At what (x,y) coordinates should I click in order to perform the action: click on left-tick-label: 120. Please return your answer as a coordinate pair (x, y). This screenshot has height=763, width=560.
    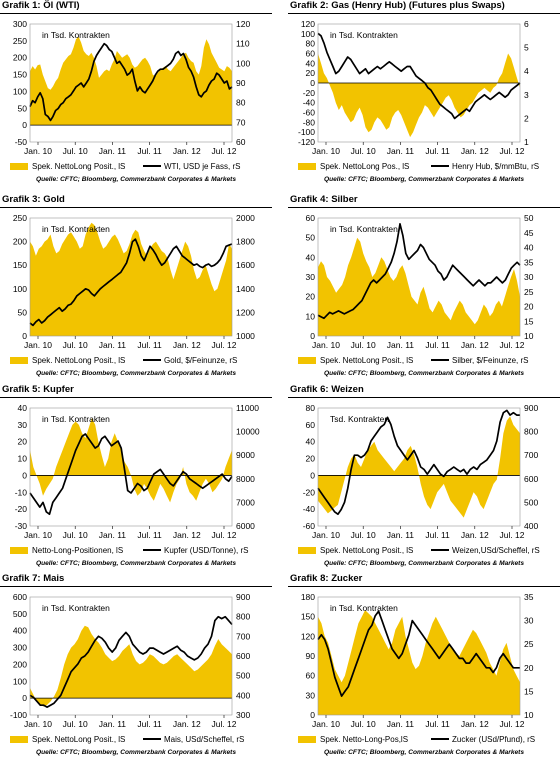
    Looking at the image, I should click on (308, 636).